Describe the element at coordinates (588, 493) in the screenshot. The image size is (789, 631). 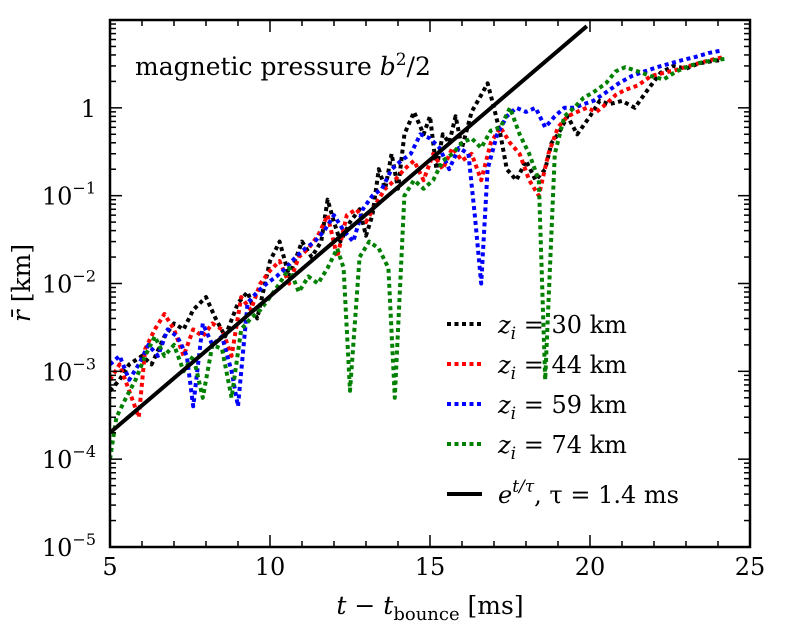
I see `legend-label-5: et/τ, τ = 1.4 ms` at that location.